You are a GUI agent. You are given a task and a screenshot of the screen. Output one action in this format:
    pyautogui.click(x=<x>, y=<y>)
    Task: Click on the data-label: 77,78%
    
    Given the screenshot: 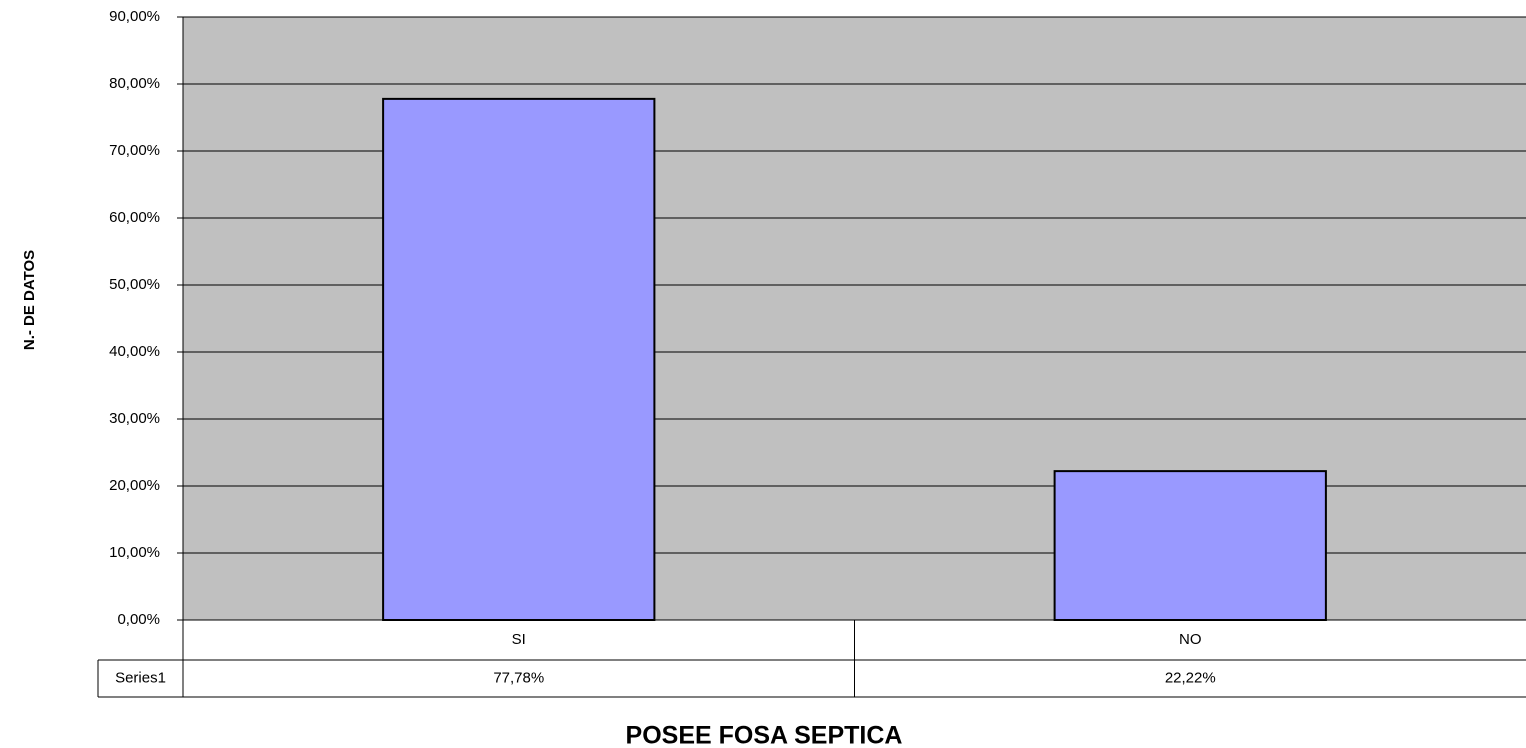 What is the action you would take?
    pyautogui.click(x=518, y=677)
    